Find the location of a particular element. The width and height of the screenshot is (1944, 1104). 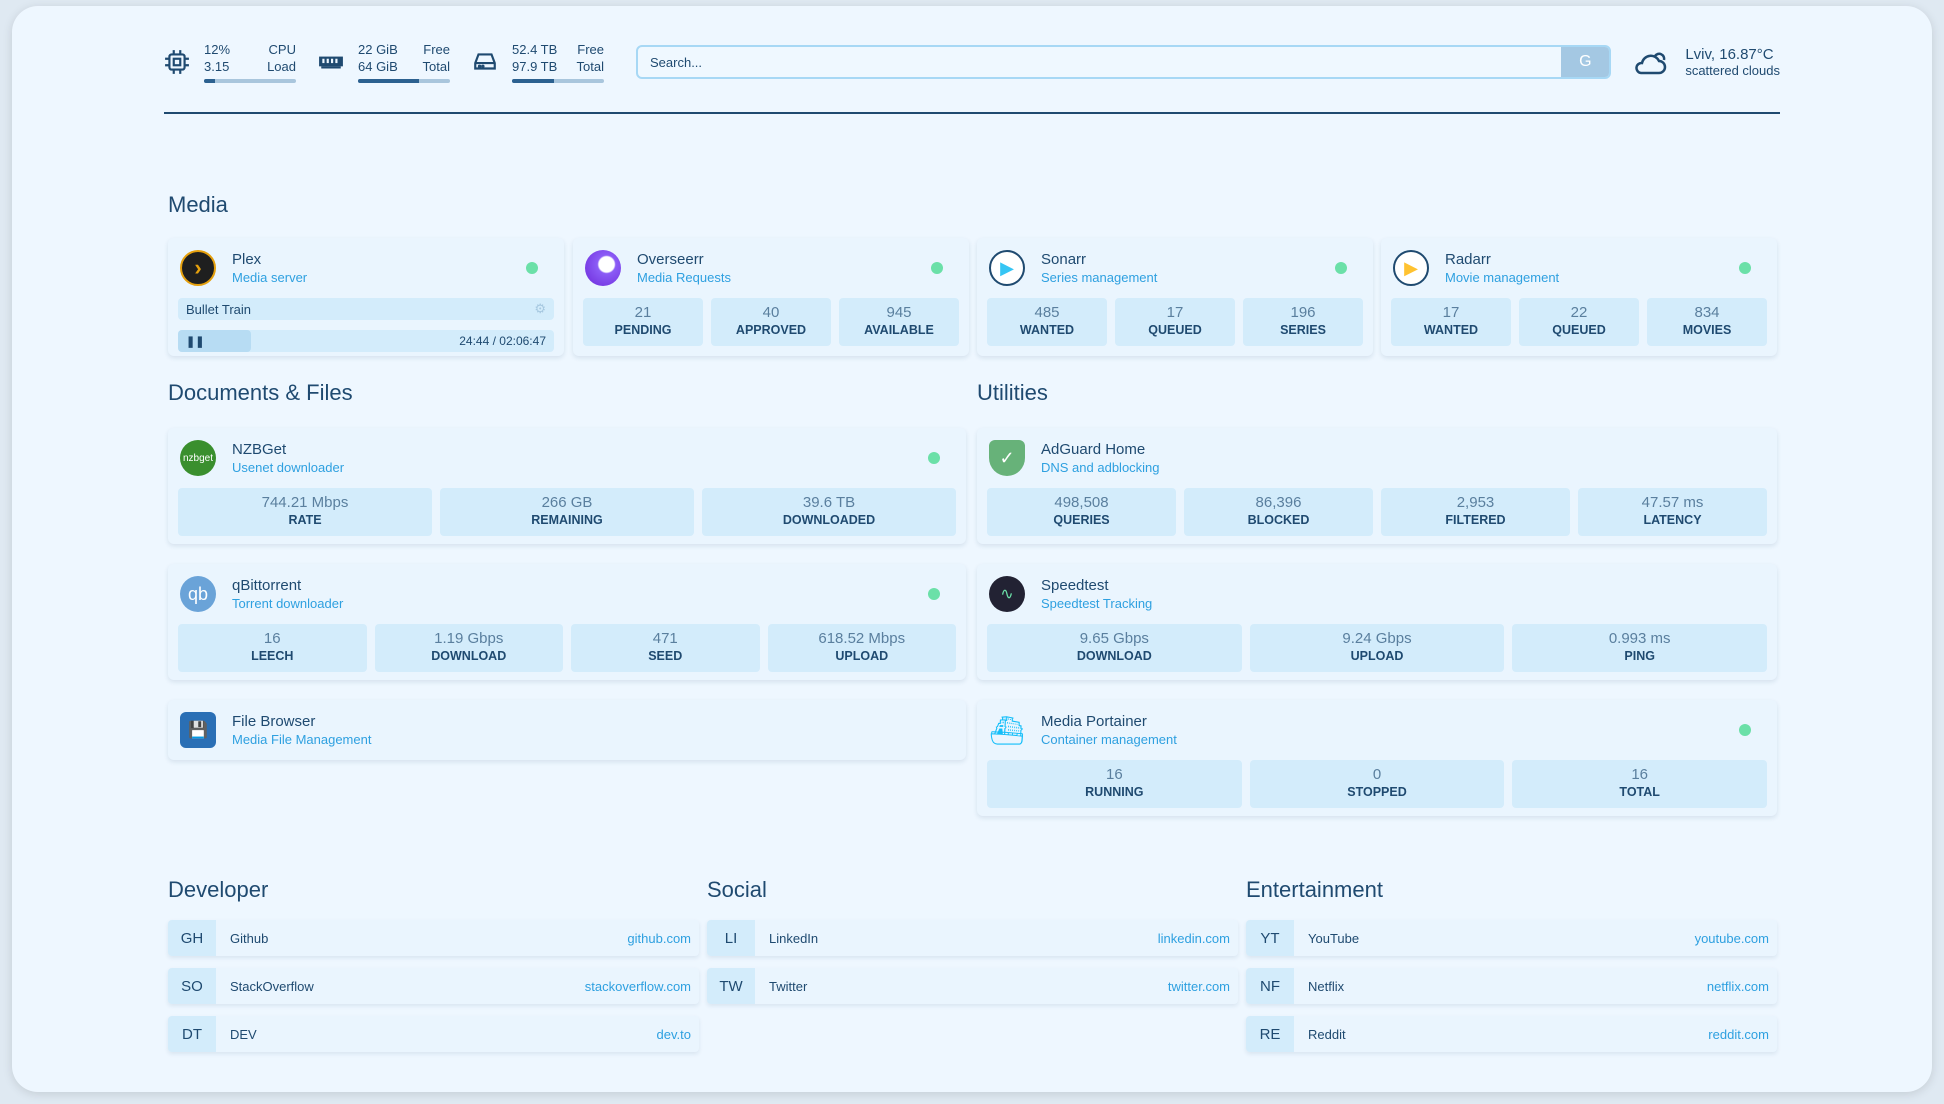

file-browser-icon: 💾 is located at coordinates (198, 730).